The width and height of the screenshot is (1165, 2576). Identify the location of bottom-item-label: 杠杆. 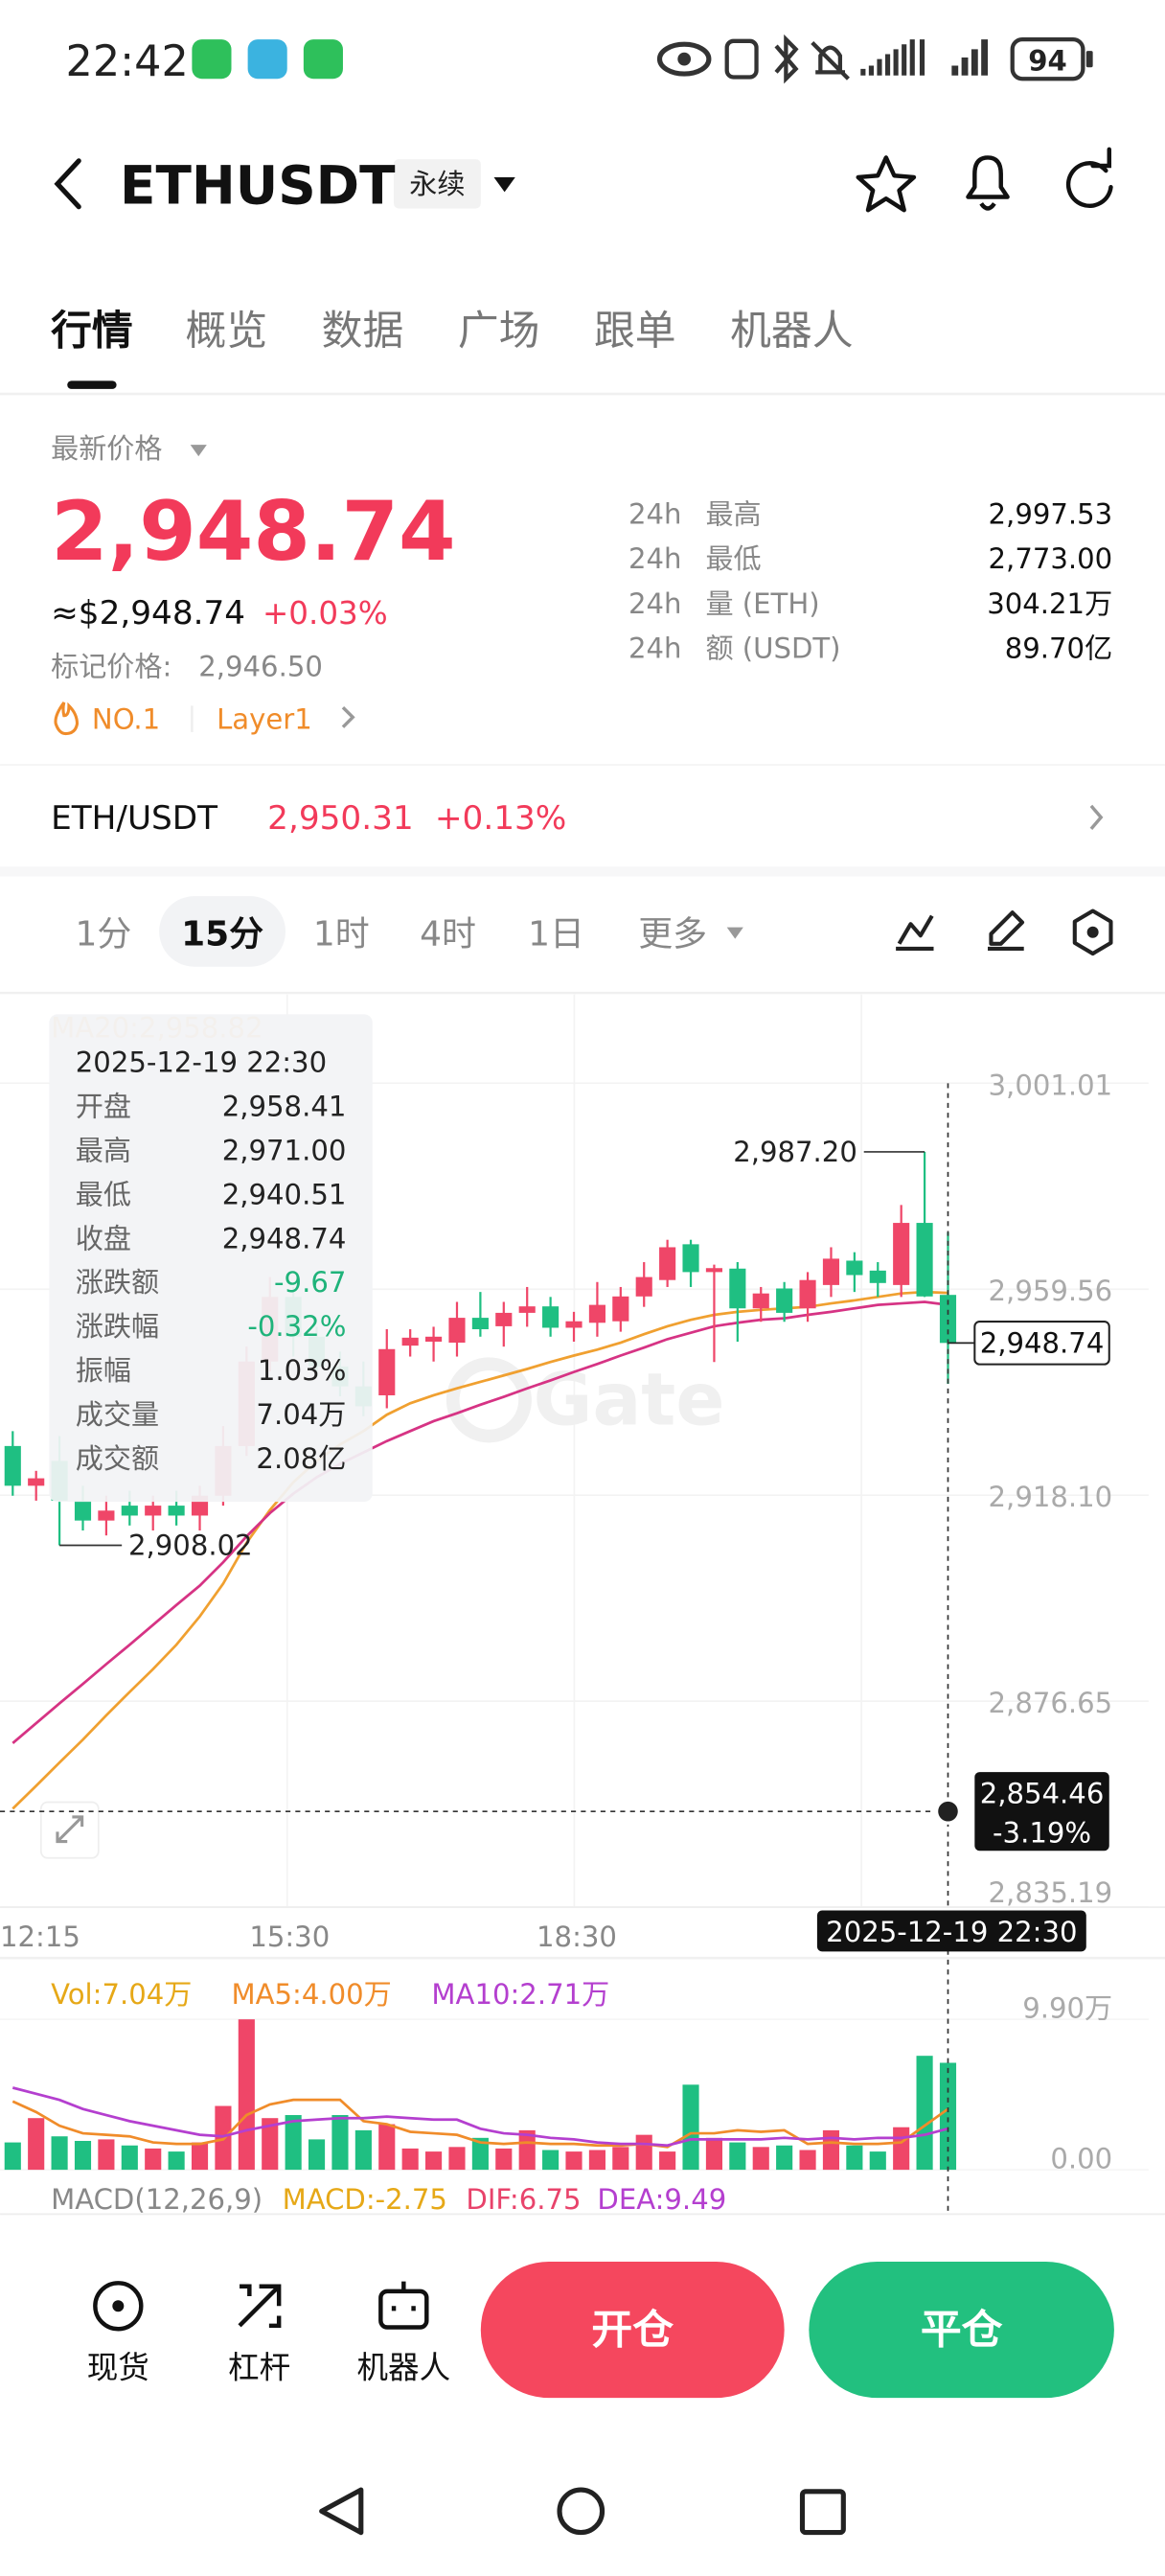
(259, 2368).